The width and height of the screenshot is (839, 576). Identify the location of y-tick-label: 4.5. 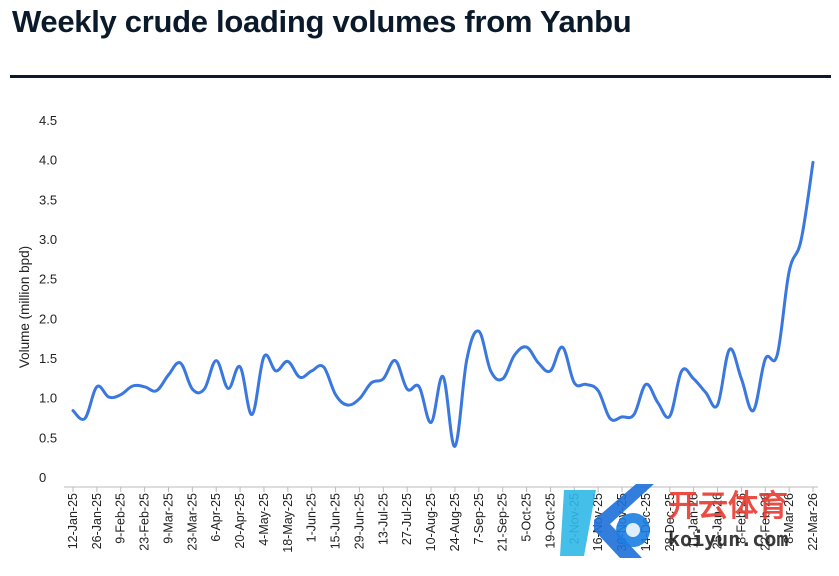
(48, 120).